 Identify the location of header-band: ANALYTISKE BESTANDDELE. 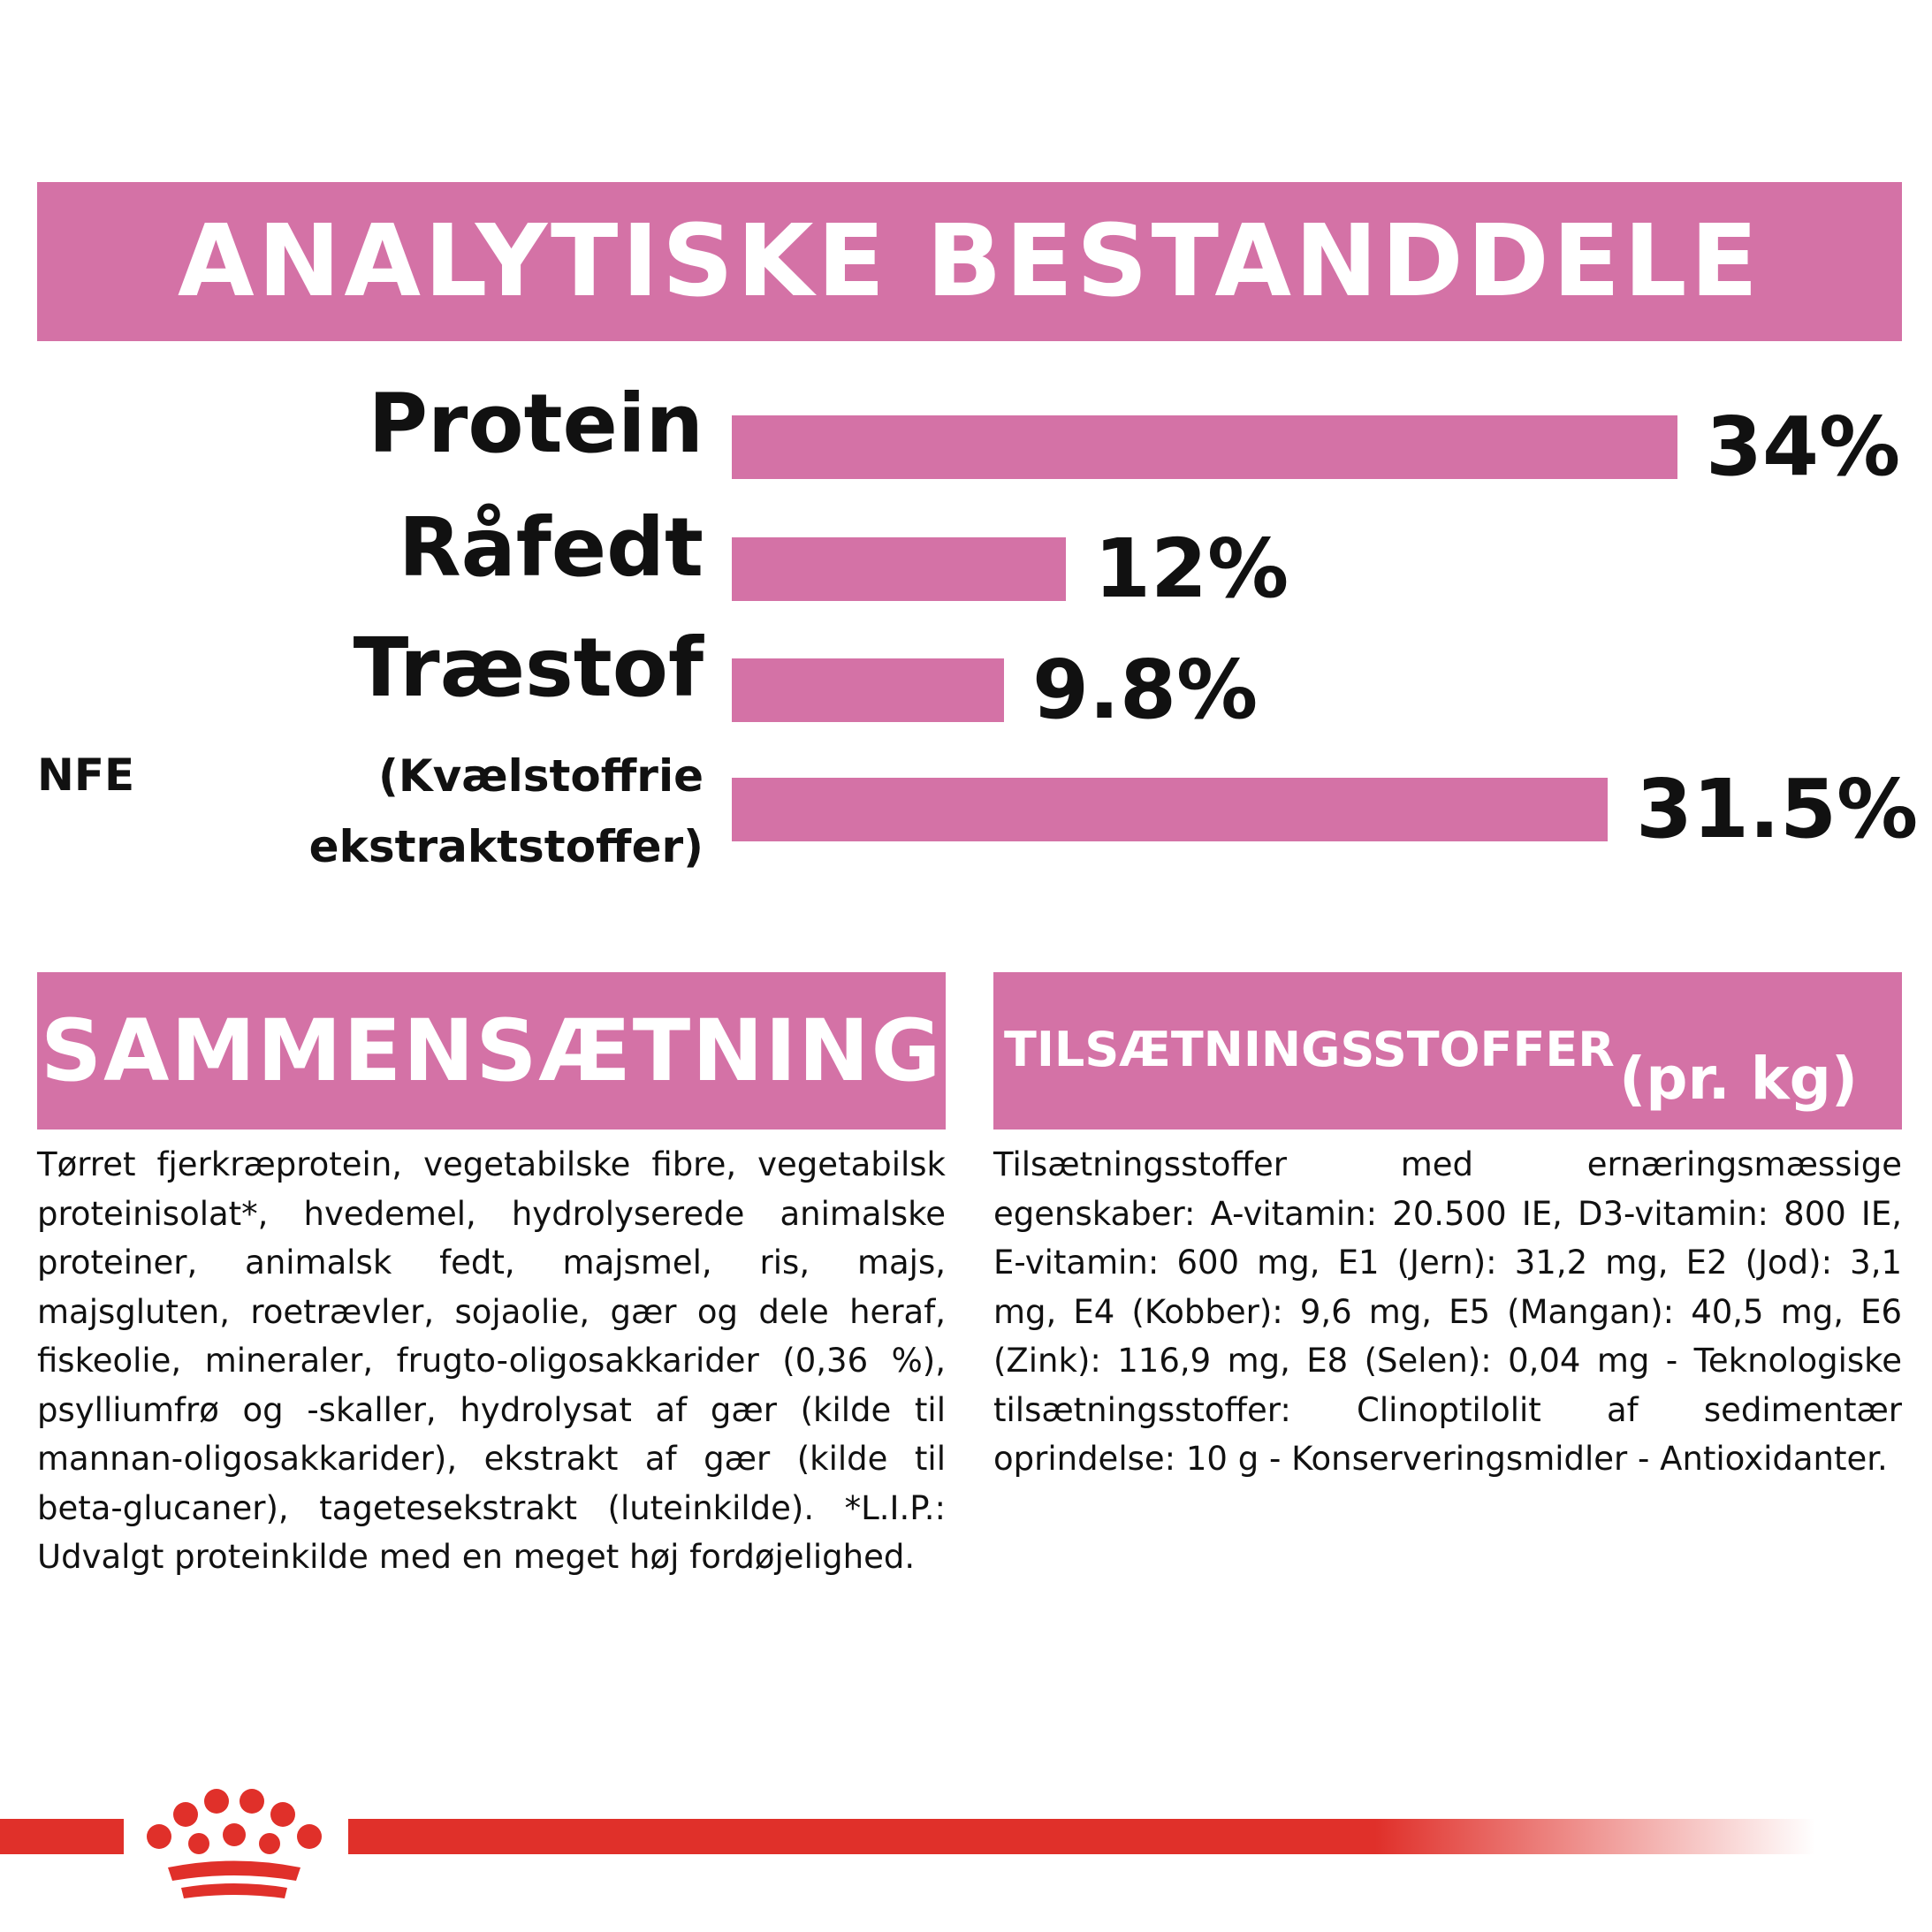
(969, 262).